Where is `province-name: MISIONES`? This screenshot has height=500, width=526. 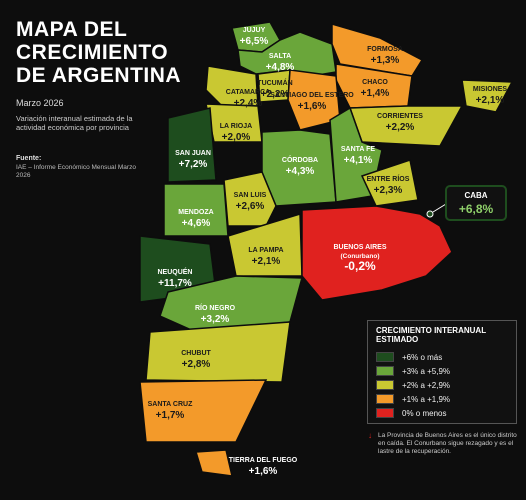
province-name: MISIONES is located at coordinates (490, 89).